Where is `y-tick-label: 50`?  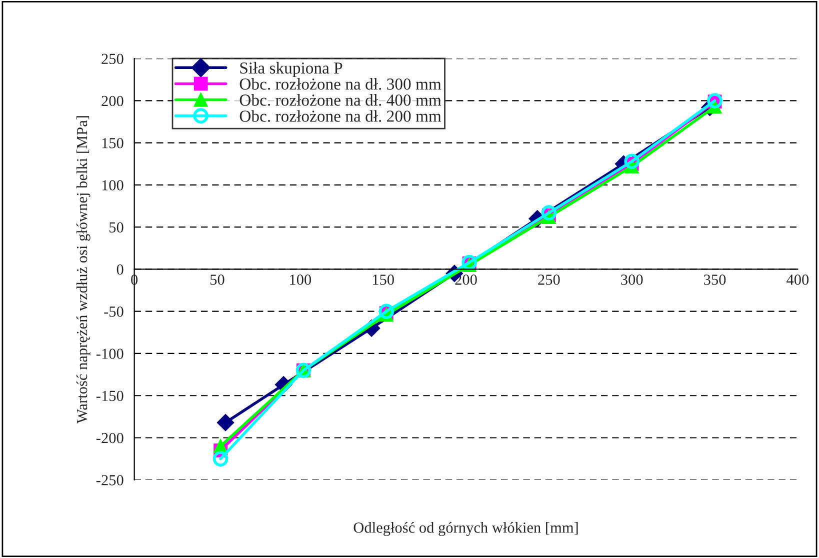
y-tick-label: 50 is located at coordinates (117, 227).